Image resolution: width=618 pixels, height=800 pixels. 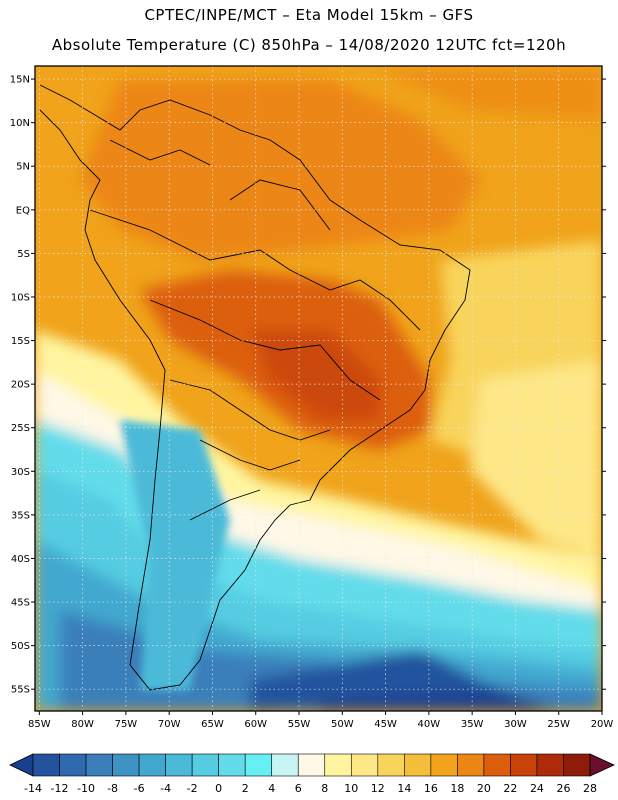 I want to click on colorbar-label: -8, so click(x=112, y=788).